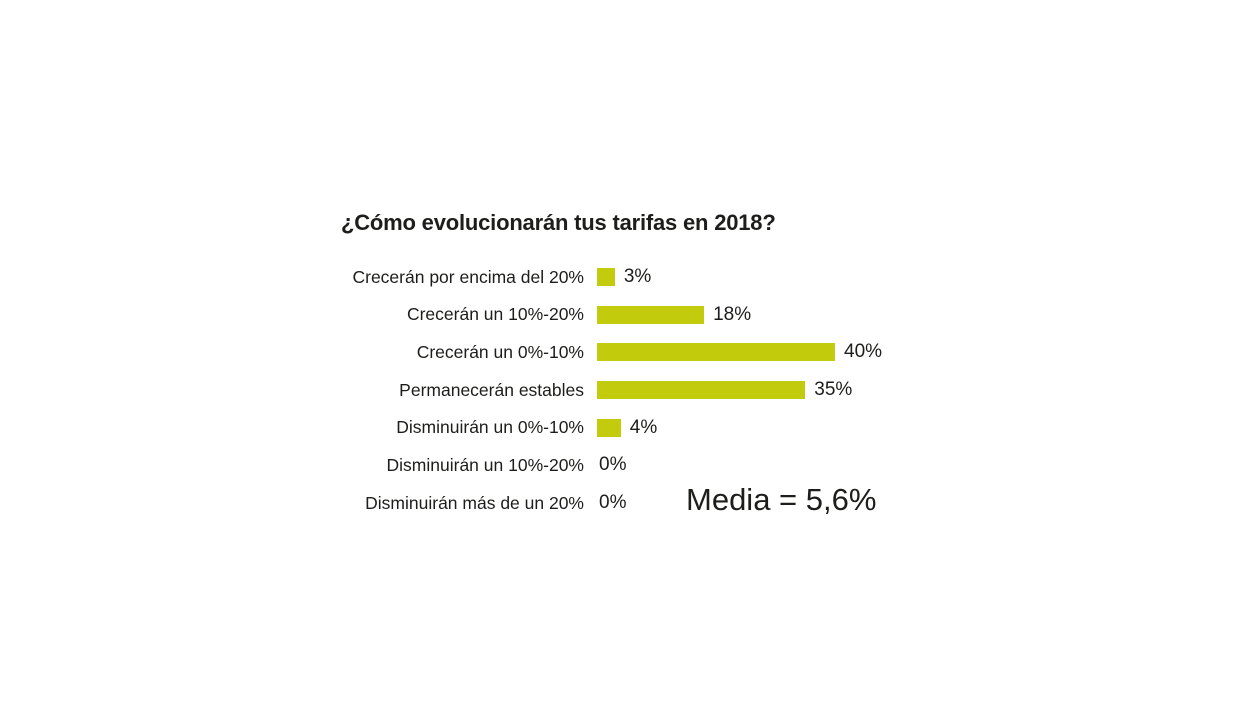 This screenshot has width=1258, height=724. Describe the element at coordinates (781, 499) in the screenshot. I see `mean-annotation: Media = 5,6%` at that location.